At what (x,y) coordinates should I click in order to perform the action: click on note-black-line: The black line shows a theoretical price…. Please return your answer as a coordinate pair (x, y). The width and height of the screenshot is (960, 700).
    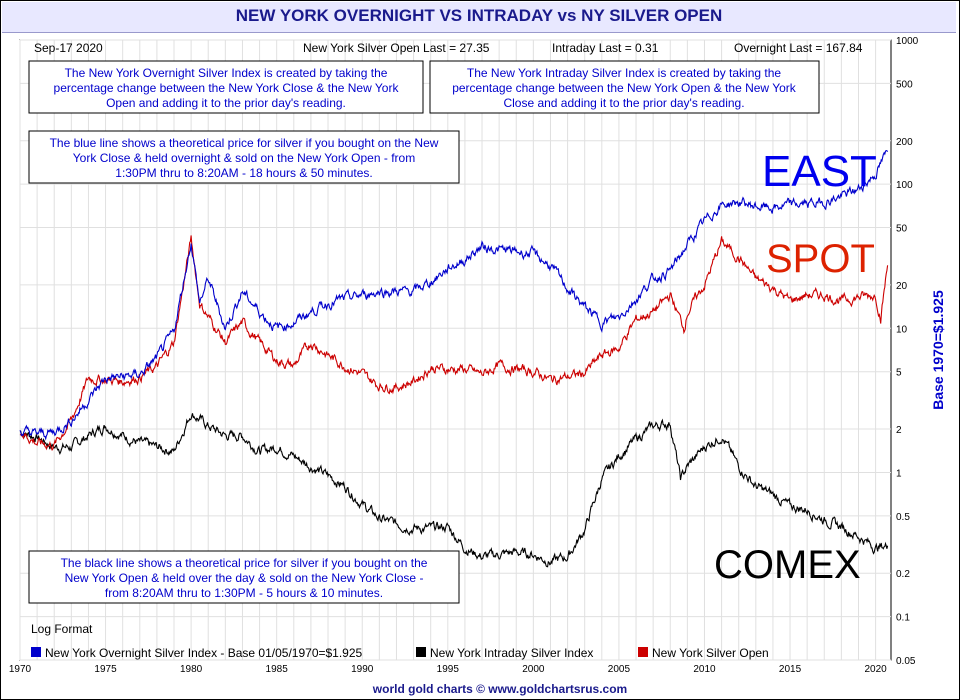
    Looking at the image, I should click on (244, 577).